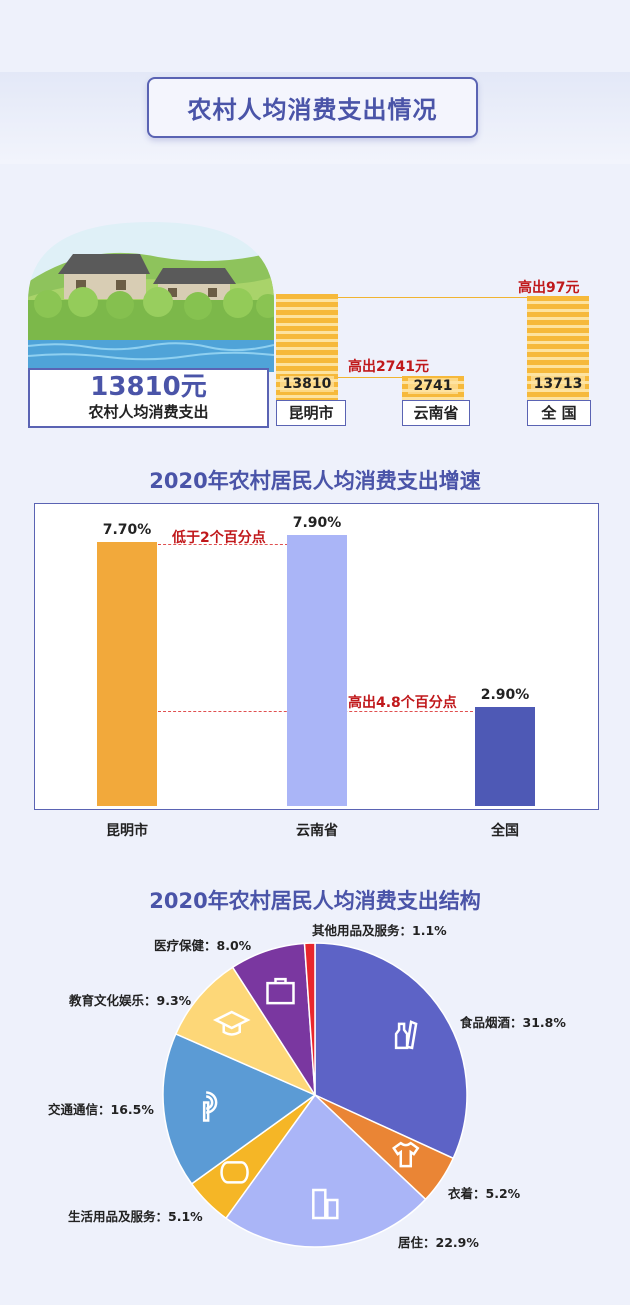 The width and height of the screenshot is (630, 1305). What do you see at coordinates (315, 481) in the screenshot?
I see `growth-chart-title: 2020年农村居民人均消费支出增速` at bounding box center [315, 481].